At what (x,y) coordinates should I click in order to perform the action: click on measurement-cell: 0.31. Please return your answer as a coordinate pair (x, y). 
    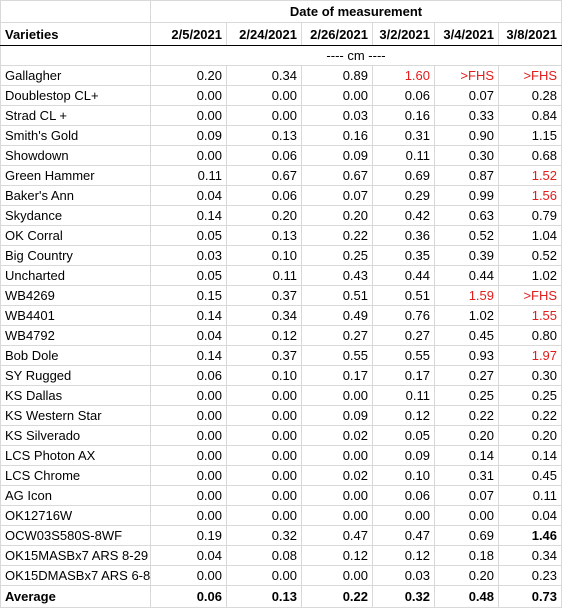
    Looking at the image, I should click on (403, 135).